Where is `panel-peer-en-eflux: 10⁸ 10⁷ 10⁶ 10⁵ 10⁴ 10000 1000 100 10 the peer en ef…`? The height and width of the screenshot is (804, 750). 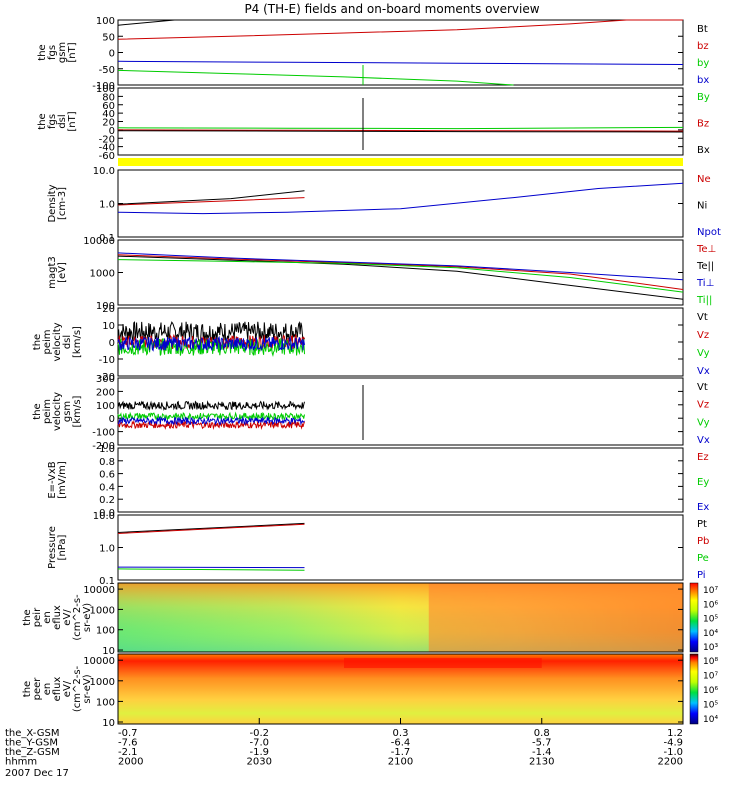 panel-peer-en-eflux: 10⁸ 10⁷ 10⁶ 10⁵ 10⁴ 10000 1000 100 10 the peer en ef… is located at coordinates (370, 691).